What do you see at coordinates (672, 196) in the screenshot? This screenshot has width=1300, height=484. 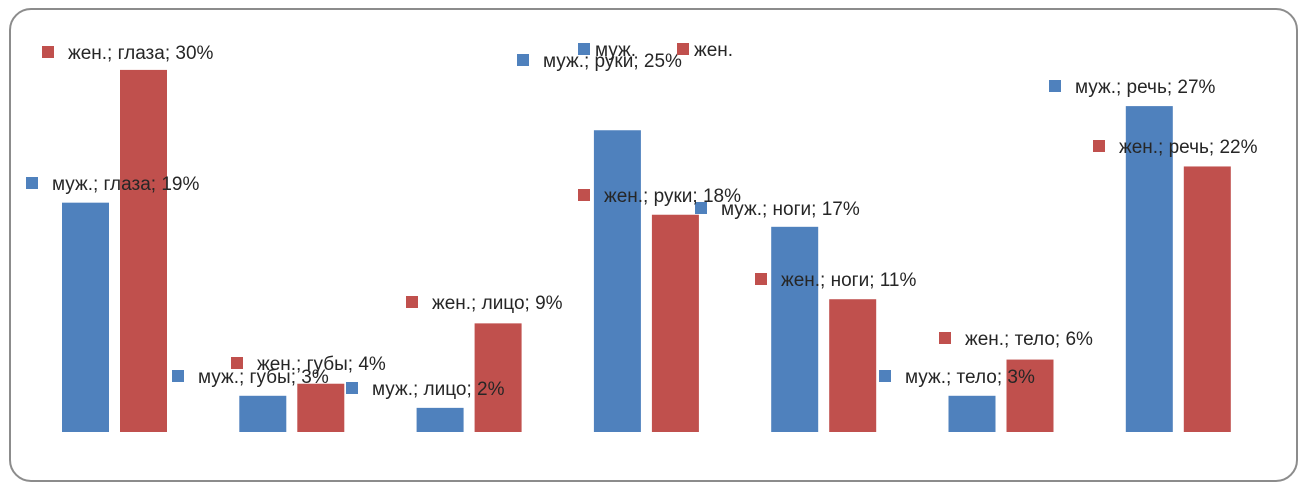 I see `data-label: жен.; руки; 18%` at bounding box center [672, 196].